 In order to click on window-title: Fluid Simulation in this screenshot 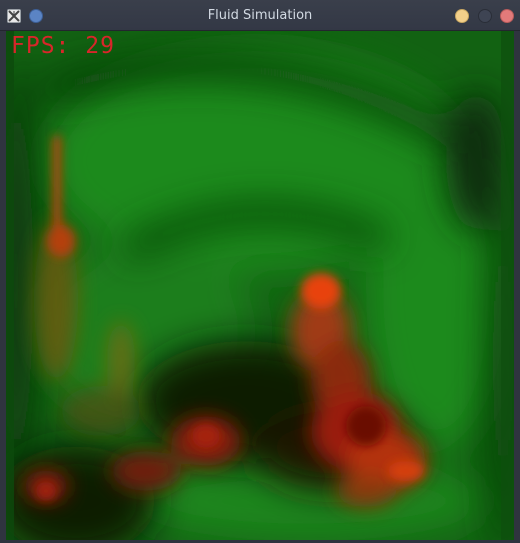, I will do `click(260, 15)`.